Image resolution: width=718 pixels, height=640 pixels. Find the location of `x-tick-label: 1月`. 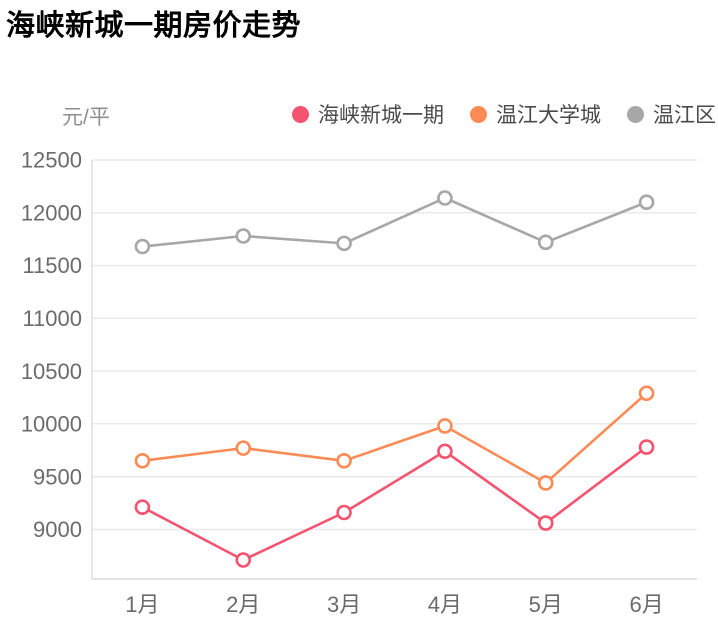

x-tick-label: 1月 is located at coordinates (142, 604).